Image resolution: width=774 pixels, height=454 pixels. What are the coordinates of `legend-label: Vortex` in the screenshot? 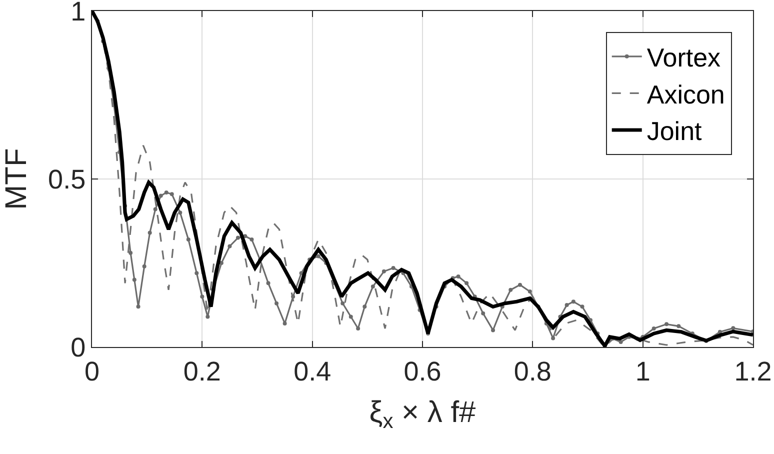 It's located at (683, 57).